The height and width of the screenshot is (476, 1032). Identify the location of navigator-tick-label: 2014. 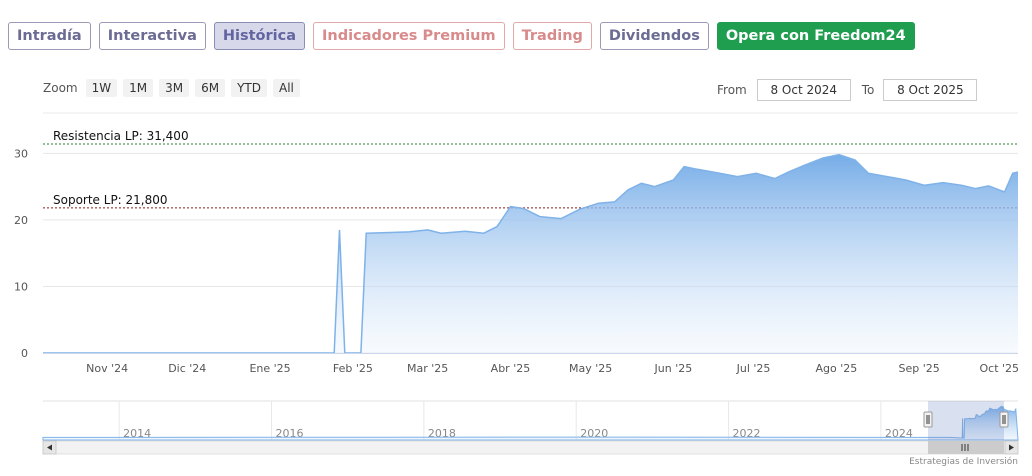
(137, 433).